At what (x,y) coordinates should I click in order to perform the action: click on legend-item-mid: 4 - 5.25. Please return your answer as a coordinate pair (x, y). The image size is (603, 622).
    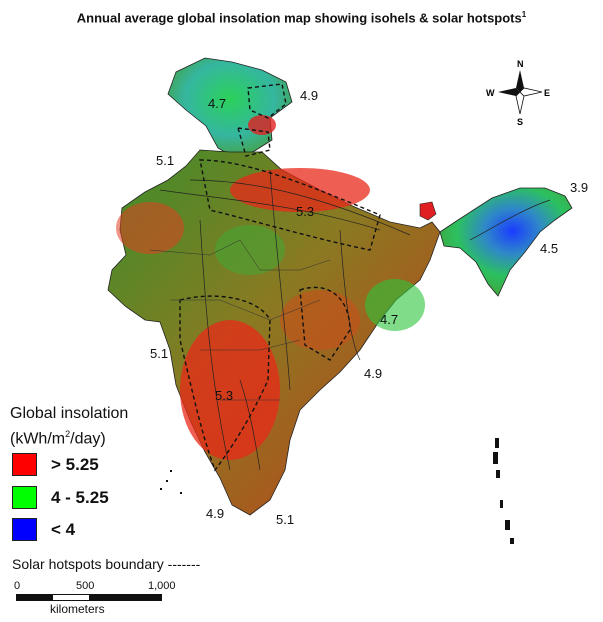
    Looking at the image, I should click on (60, 497).